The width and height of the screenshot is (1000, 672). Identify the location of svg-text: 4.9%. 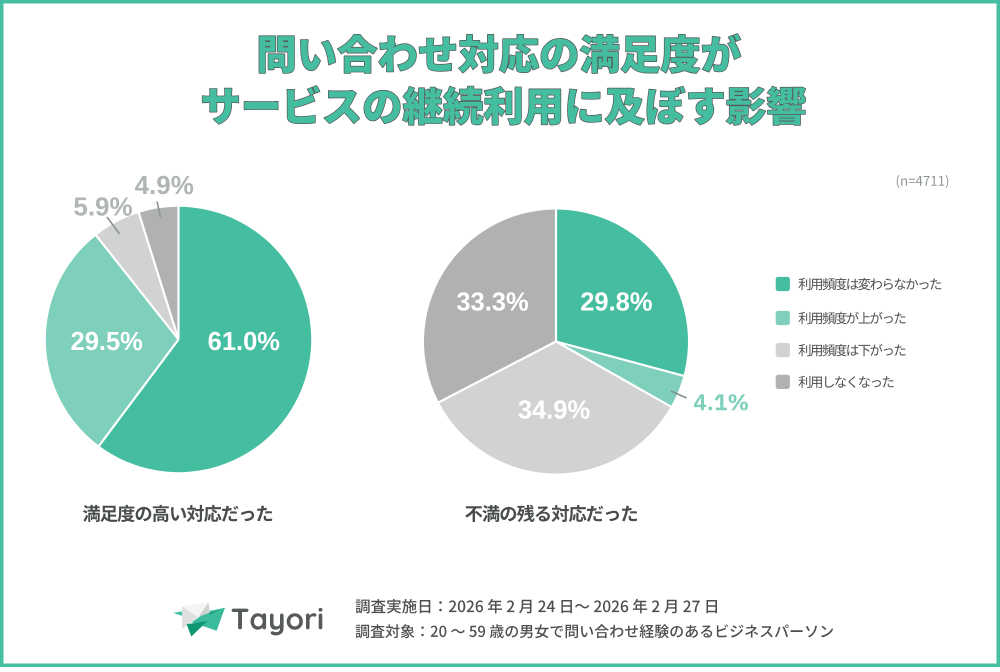
(164, 185).